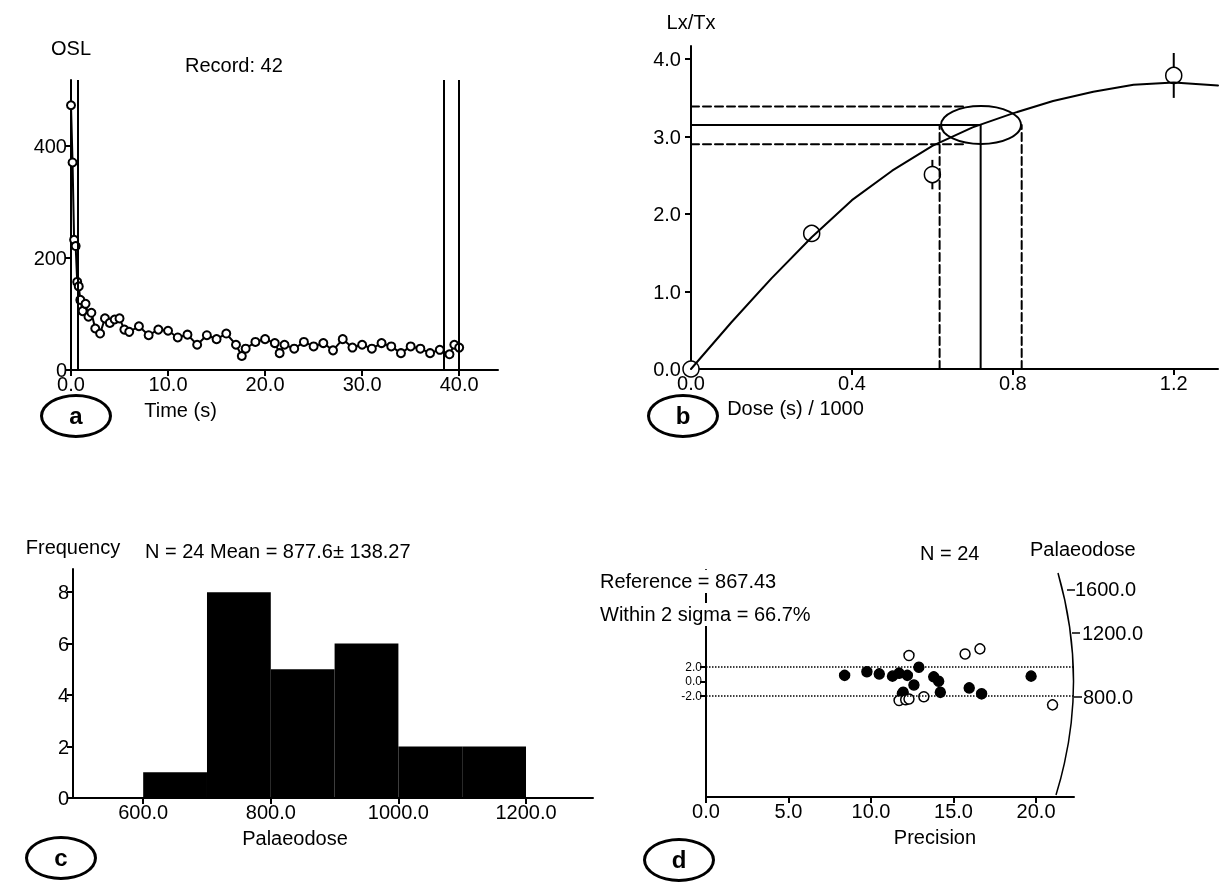 This screenshot has width=1221, height=887. I want to click on text: 800.0, so click(1108, 697).